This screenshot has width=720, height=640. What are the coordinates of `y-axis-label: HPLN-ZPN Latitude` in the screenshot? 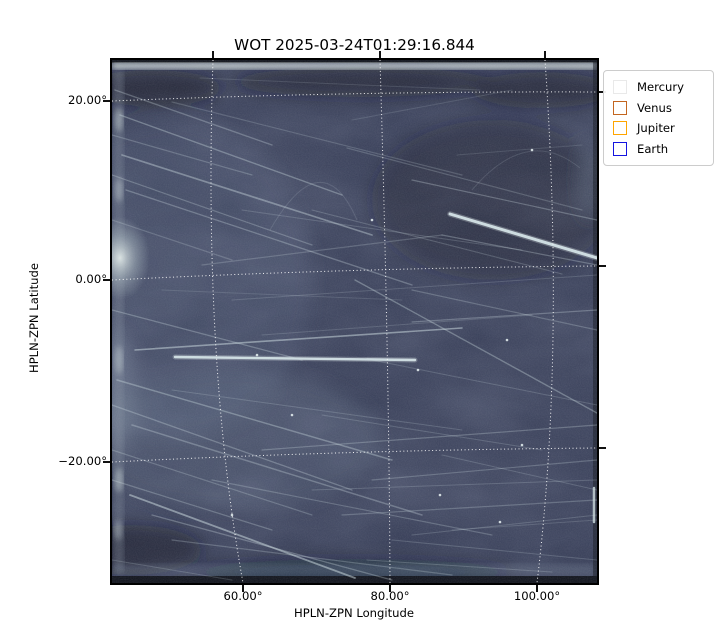 It's located at (34, 318).